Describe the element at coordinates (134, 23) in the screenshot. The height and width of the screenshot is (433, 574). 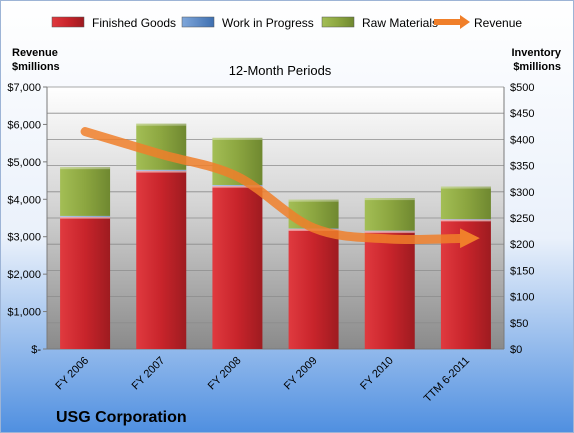
I see `legend-label: Finished Goods` at that location.